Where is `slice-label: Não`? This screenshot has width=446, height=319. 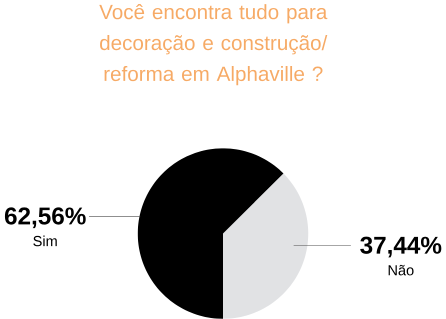 slice-label: Não is located at coordinates (401, 270).